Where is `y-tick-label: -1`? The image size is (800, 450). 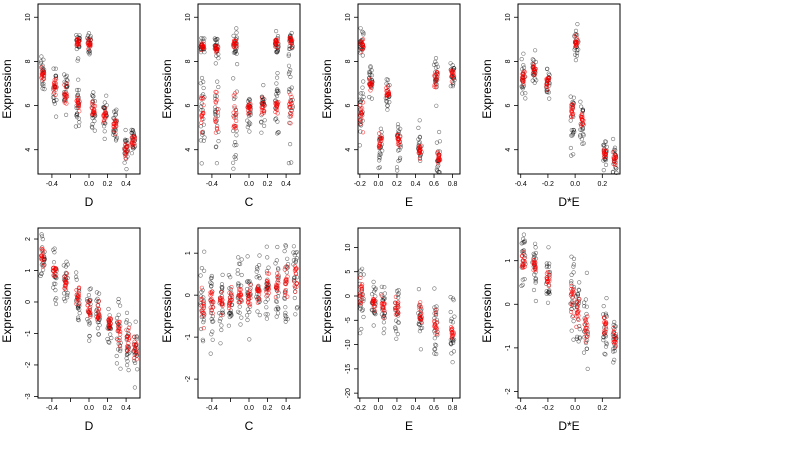
y-tick-label: -1 is located at coordinates (508, 348).